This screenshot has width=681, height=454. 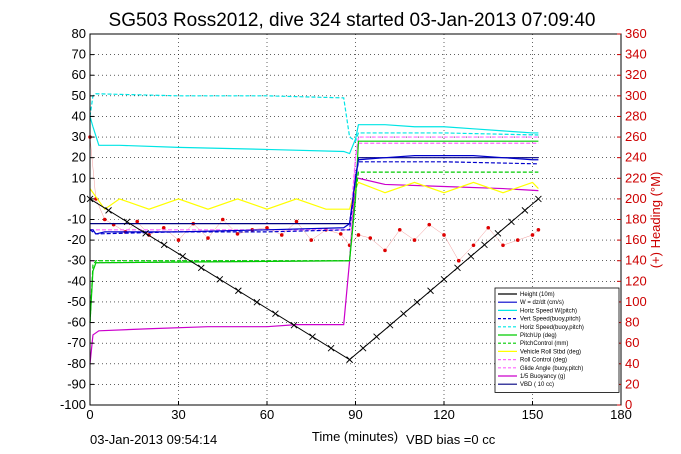 What do you see at coordinates (632, 342) in the screenshot?
I see `y2-tick-label: 60` at bounding box center [632, 342].